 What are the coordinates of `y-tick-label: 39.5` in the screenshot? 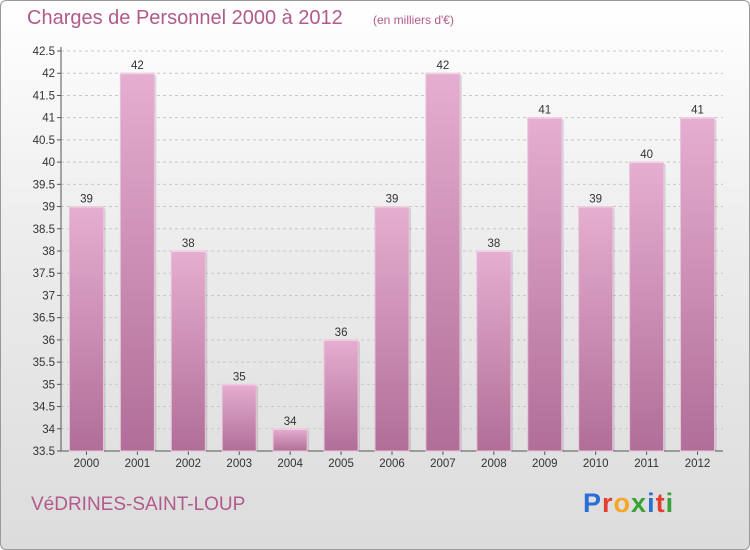 It's located at (44, 185).